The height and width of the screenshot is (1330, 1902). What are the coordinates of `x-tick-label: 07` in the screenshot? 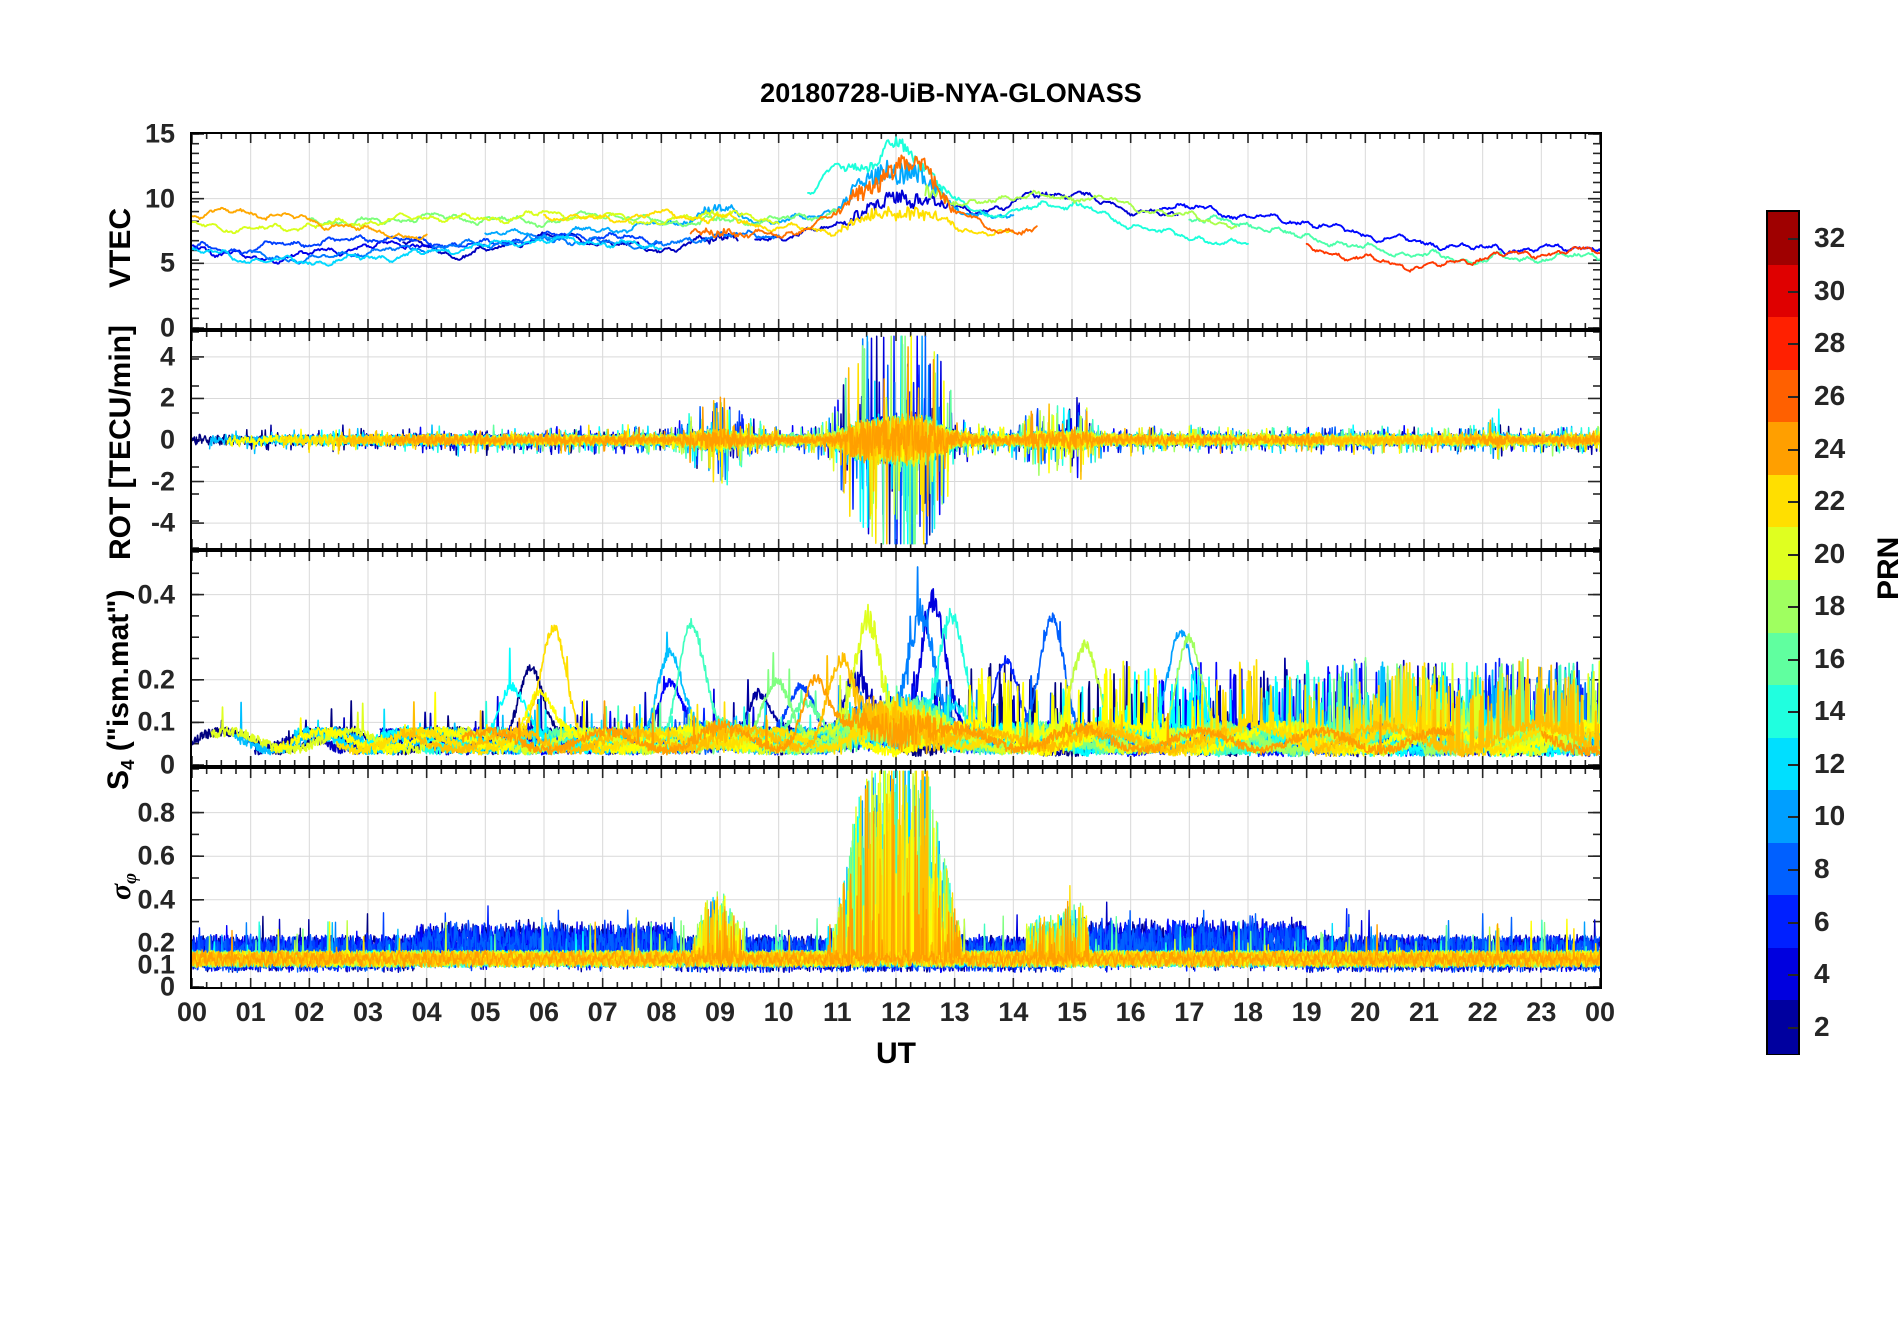 It's located at (602, 1012).